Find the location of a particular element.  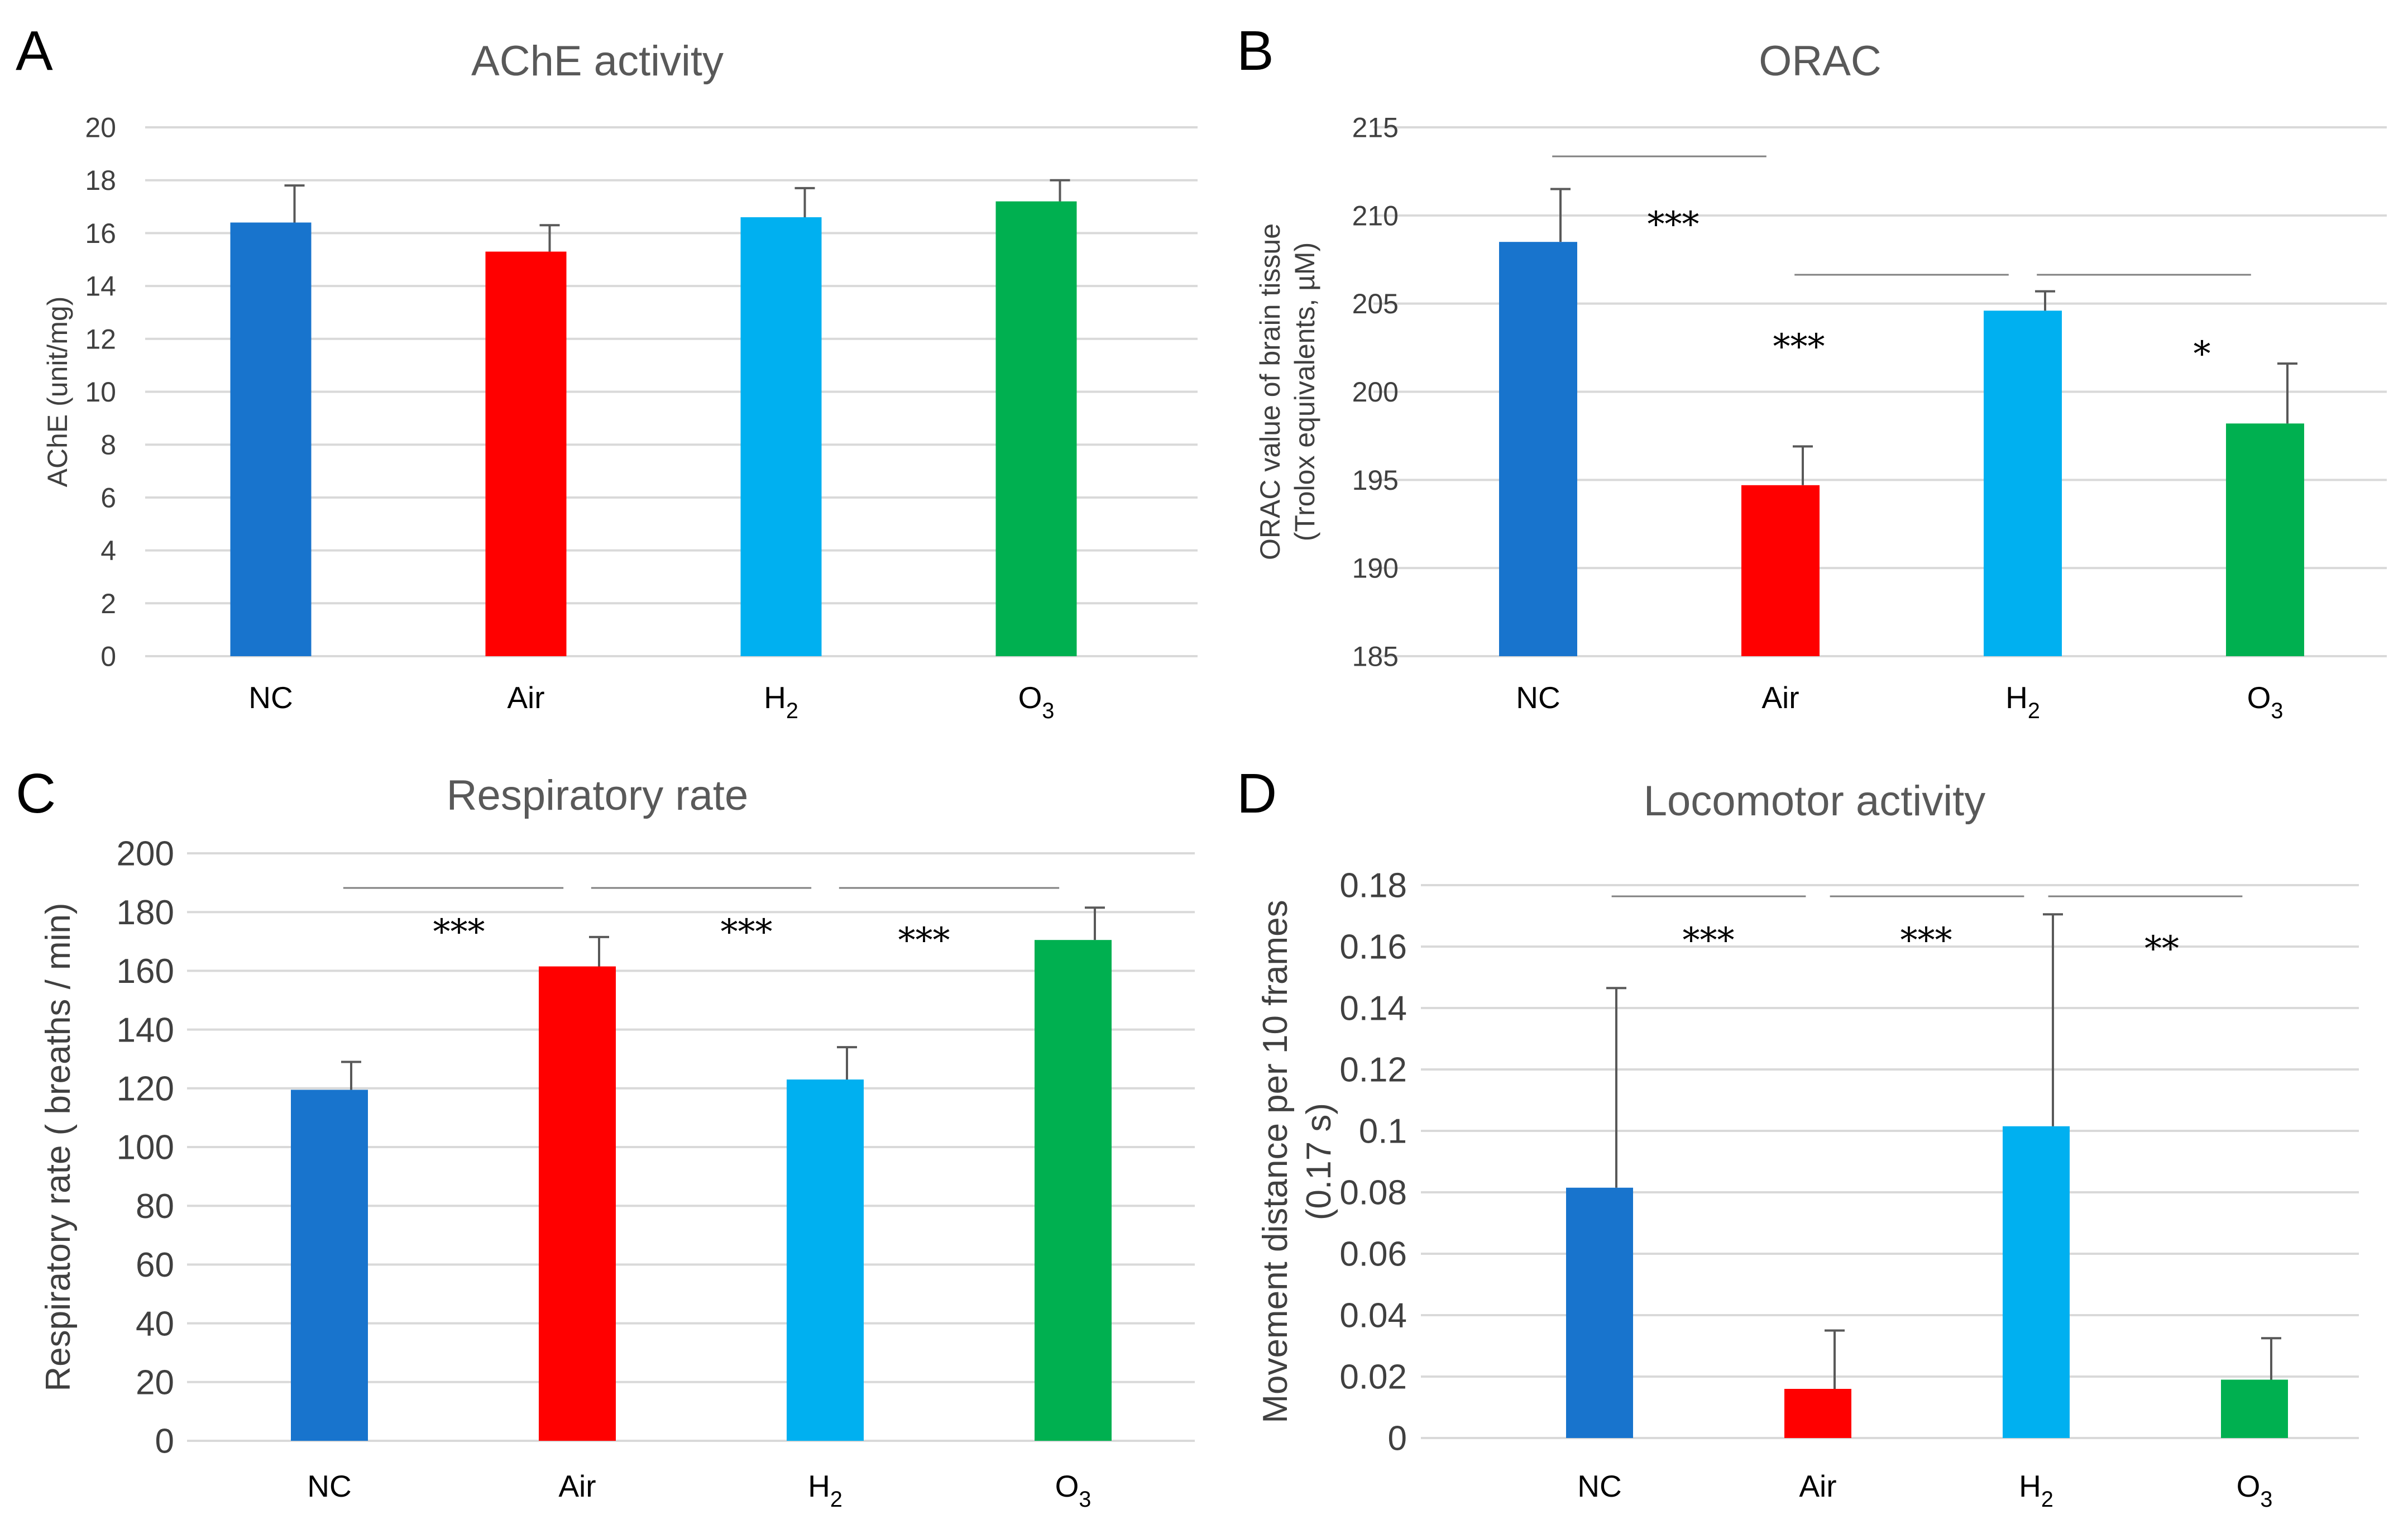

y-tick-label: 8 is located at coordinates (108, 445).